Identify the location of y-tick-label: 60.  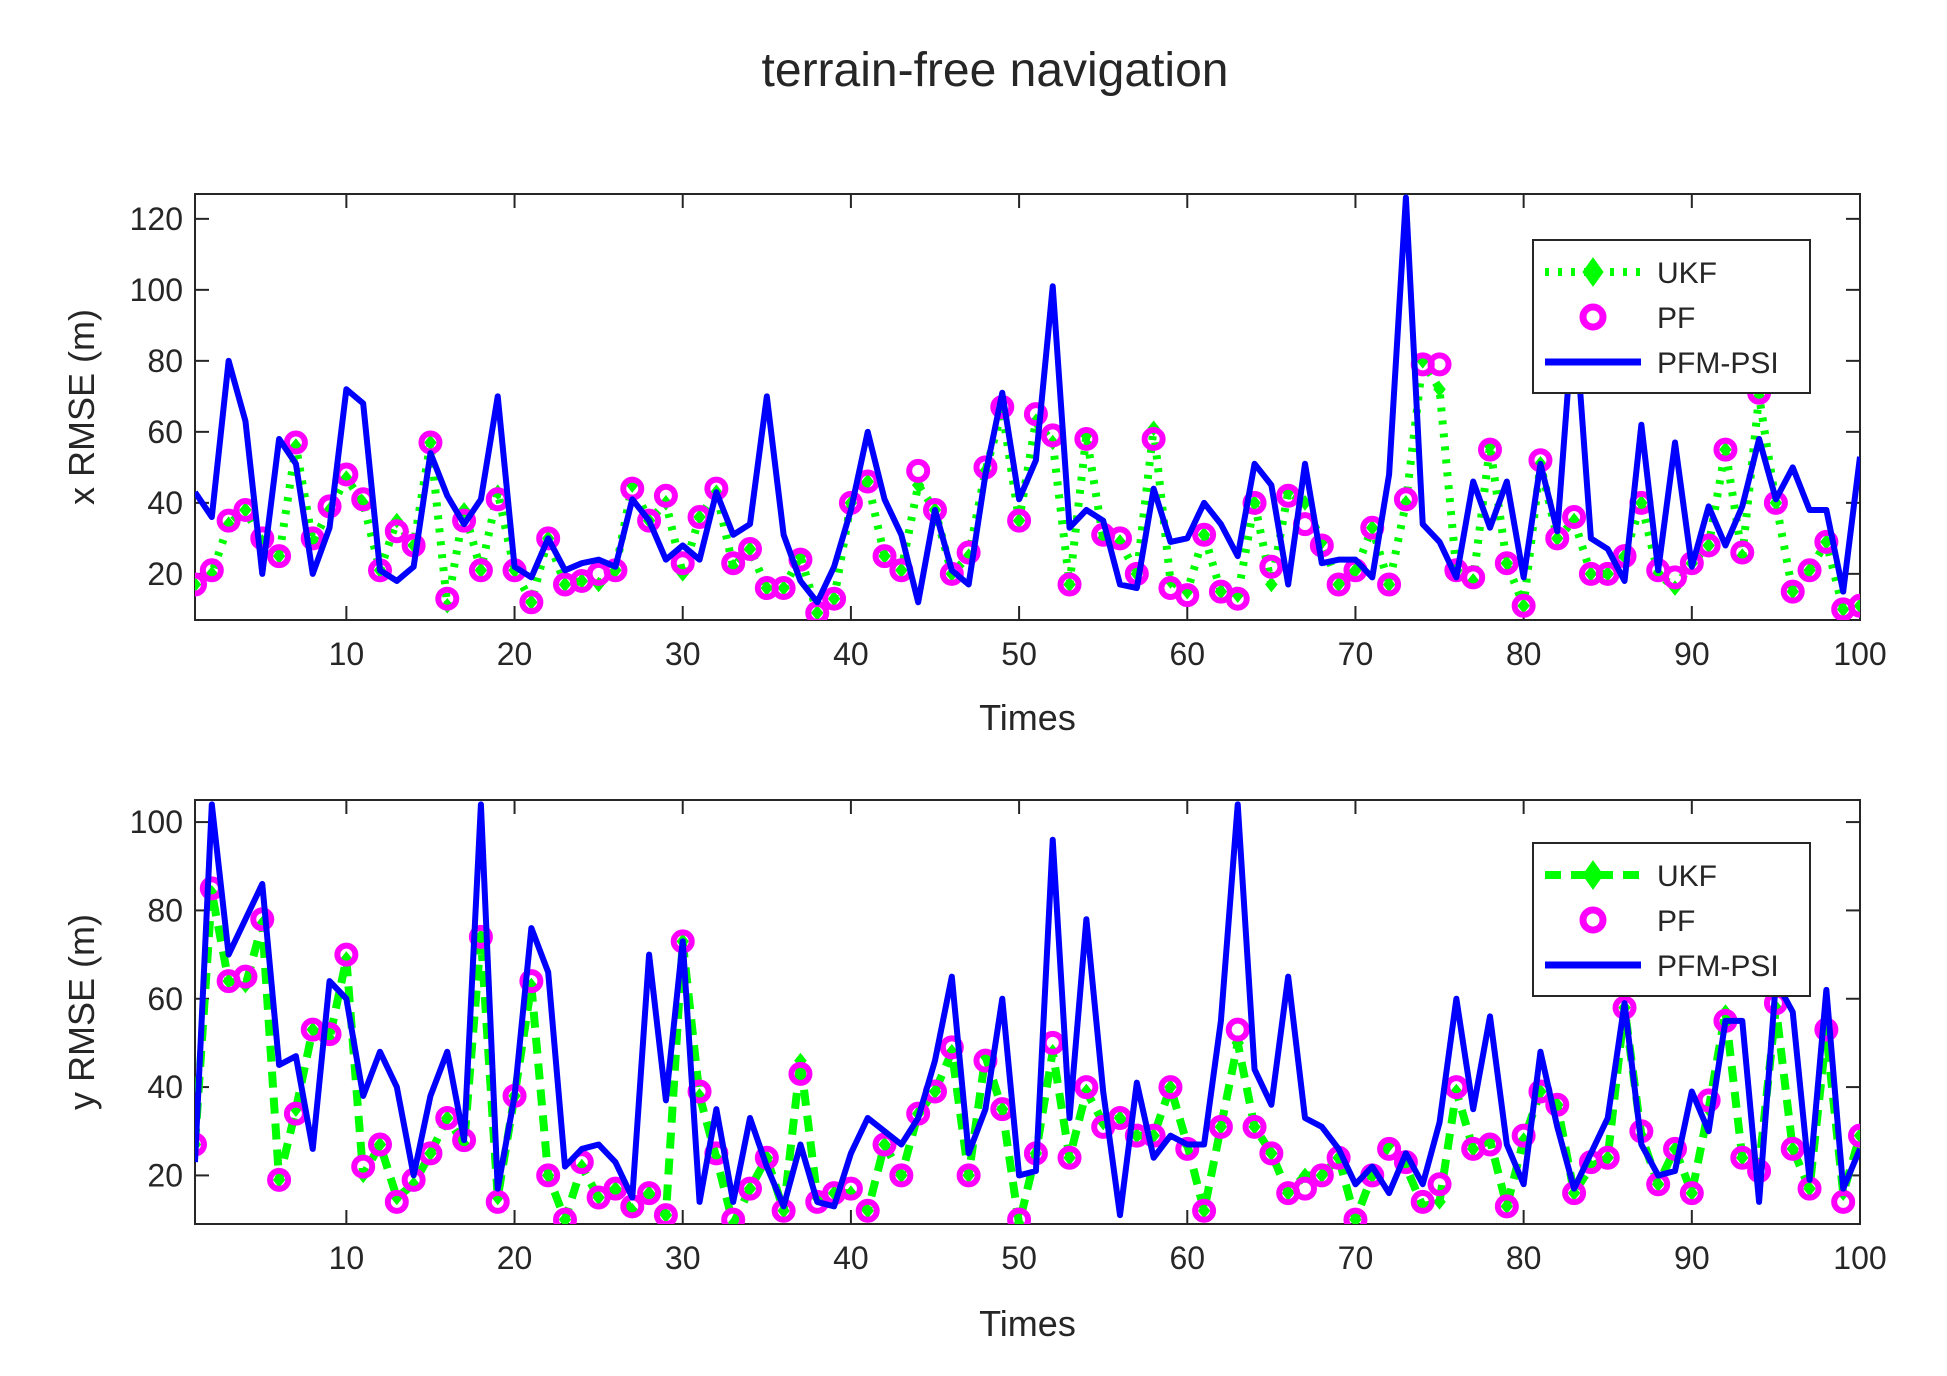
(165, 999).